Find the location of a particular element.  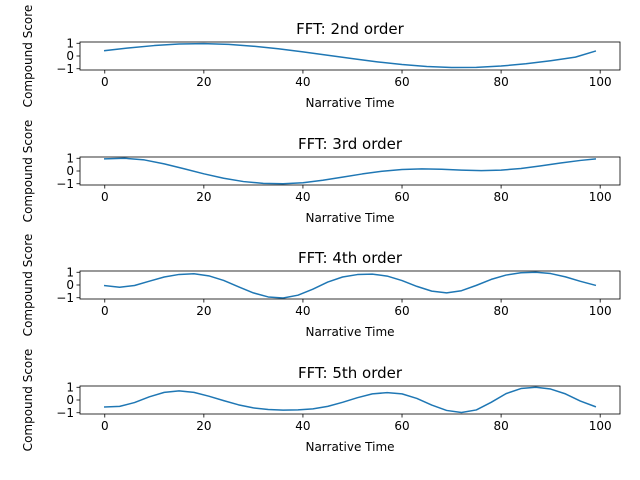

subplot-title: FFT: 5th order is located at coordinates (350, 373).